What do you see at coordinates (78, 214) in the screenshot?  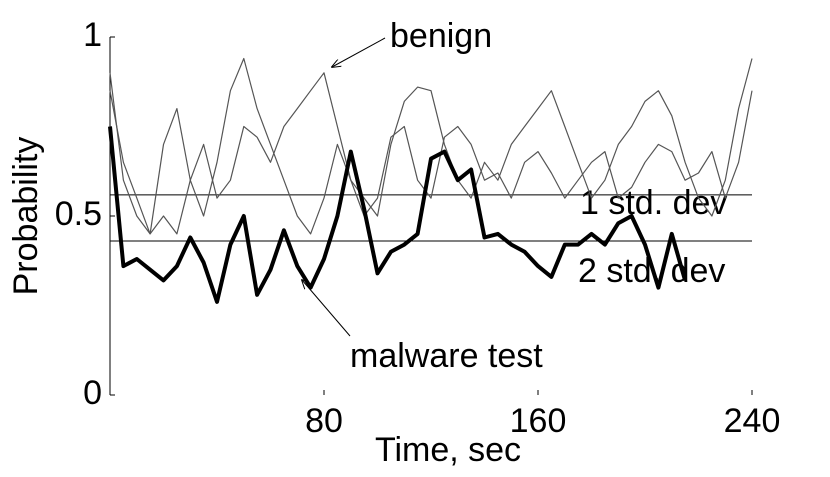 I see `y-tick-label: 0.5` at bounding box center [78, 214].